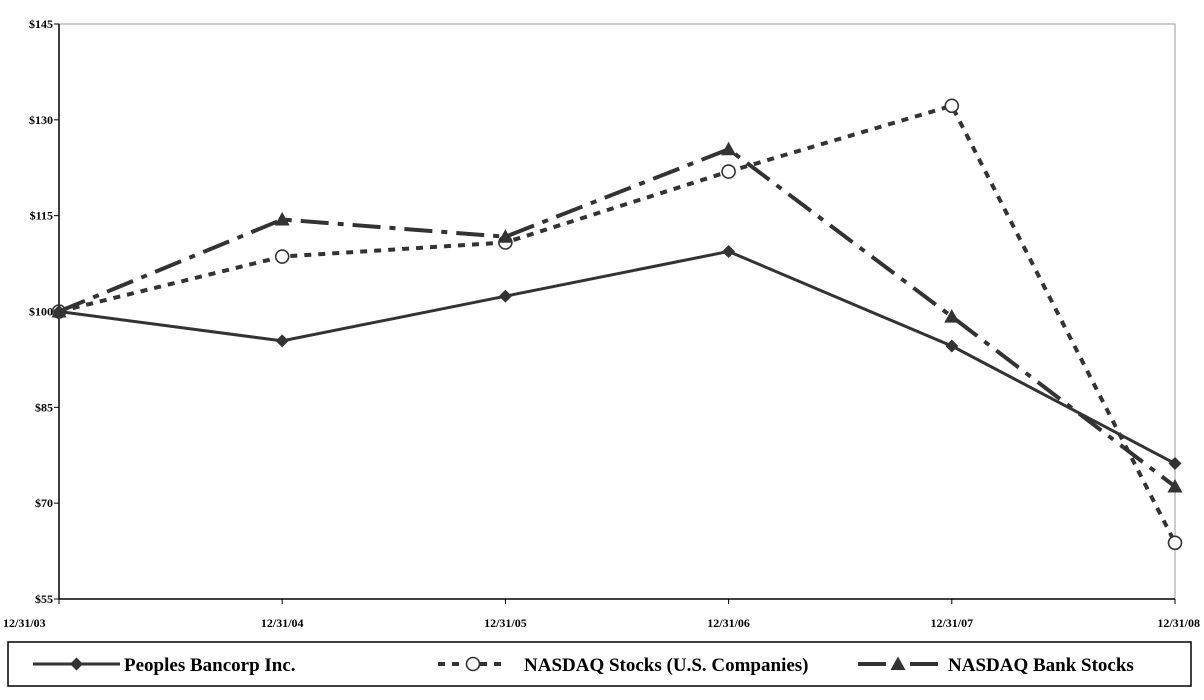 The width and height of the screenshot is (1204, 700). Describe the element at coordinates (666, 665) in the screenshot. I see `legend-label: NASDAQ Stocks (U.S. Companies)` at that location.